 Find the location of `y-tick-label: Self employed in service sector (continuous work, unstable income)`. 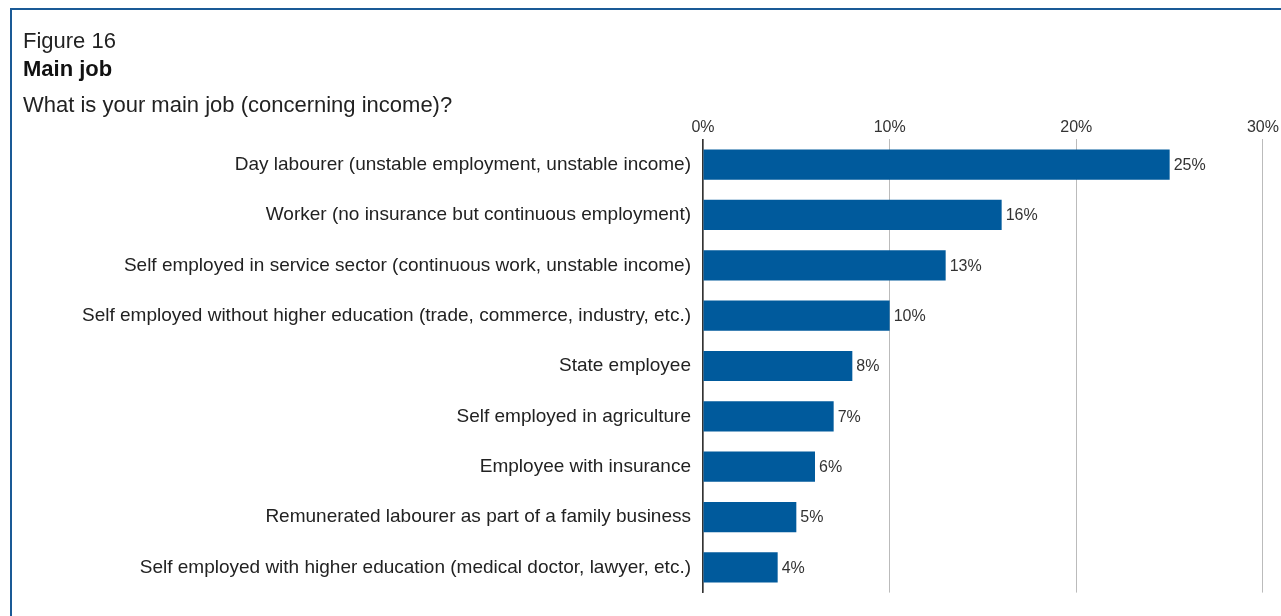

y-tick-label: Self employed in service sector (continuous work, unstable income) is located at coordinates (407, 264).